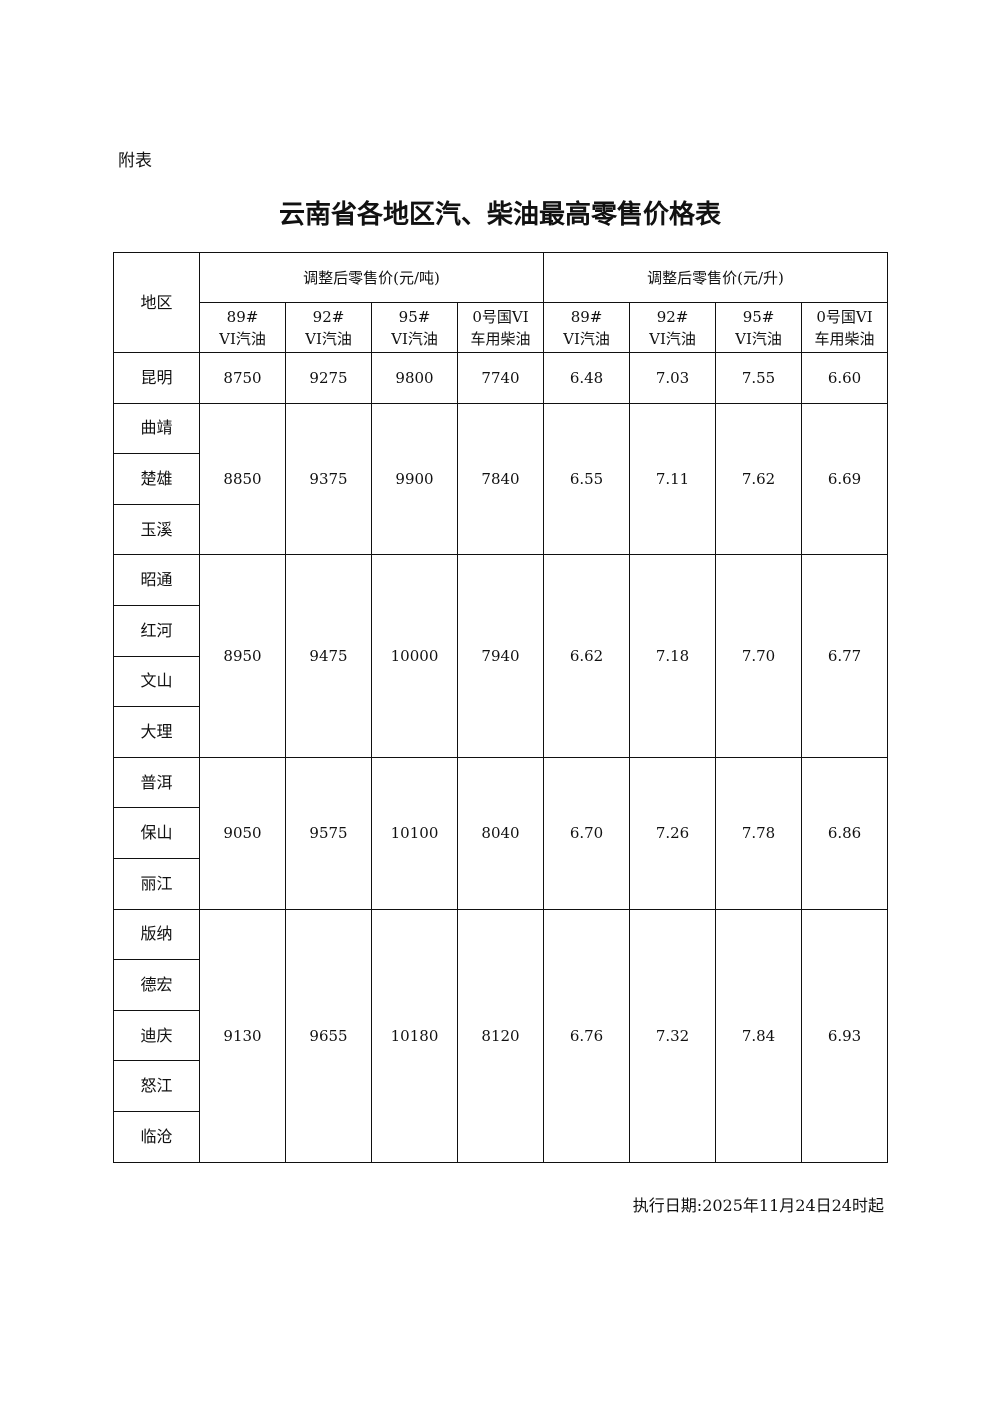 This screenshot has height=1414, width=1000. I want to click on region-cell: 德宏, so click(156, 985).